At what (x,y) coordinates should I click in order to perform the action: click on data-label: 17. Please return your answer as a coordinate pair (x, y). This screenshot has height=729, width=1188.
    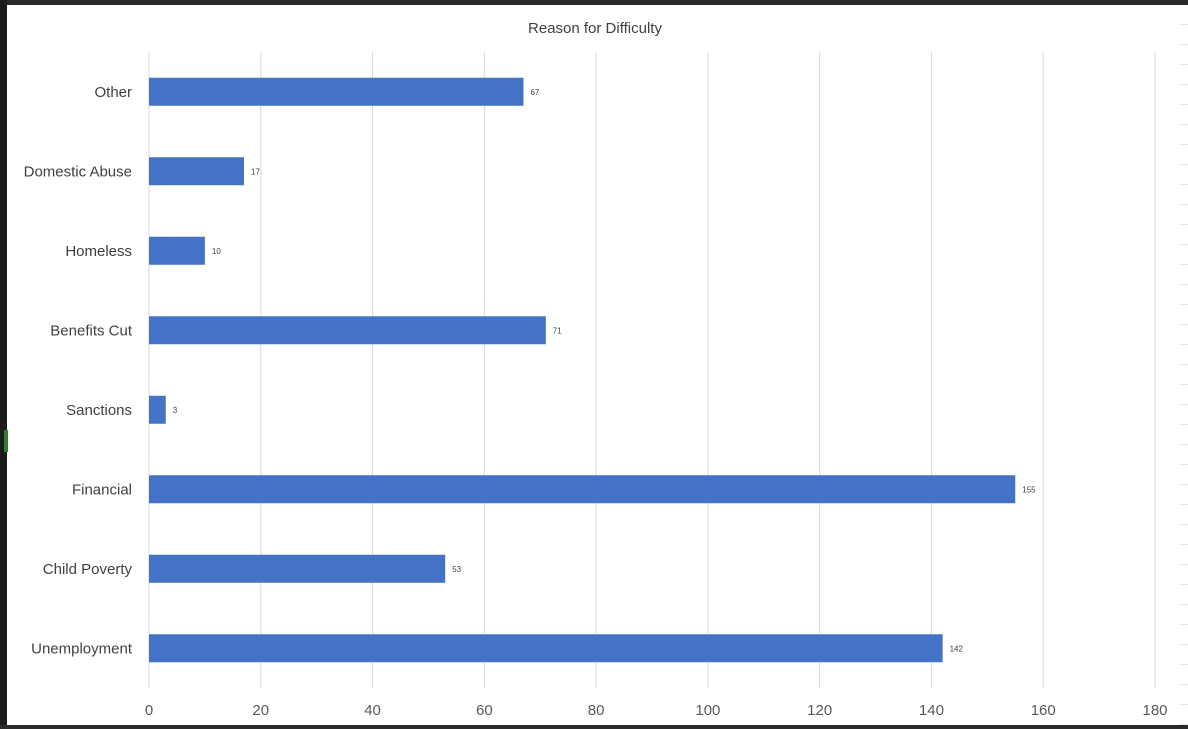
    Looking at the image, I should click on (255, 171).